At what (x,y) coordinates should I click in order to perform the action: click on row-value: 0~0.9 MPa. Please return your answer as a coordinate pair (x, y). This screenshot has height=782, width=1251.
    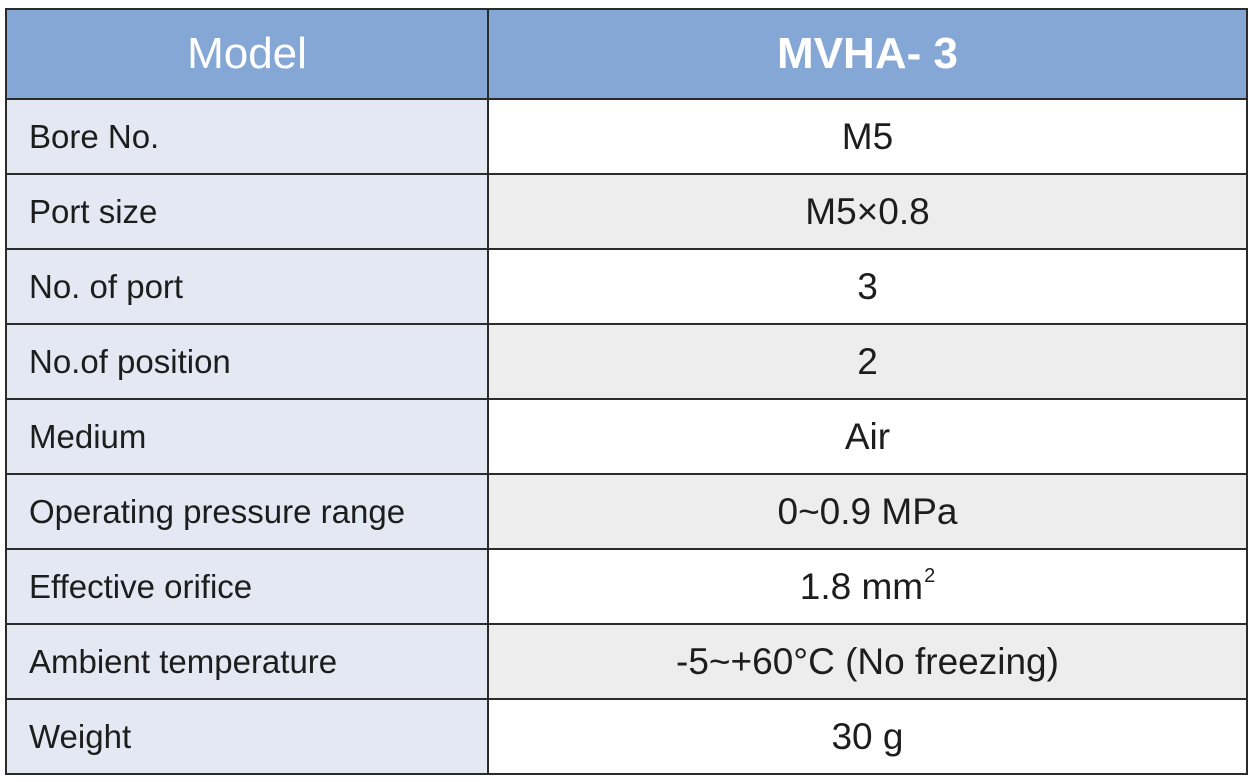
    Looking at the image, I should click on (867, 511).